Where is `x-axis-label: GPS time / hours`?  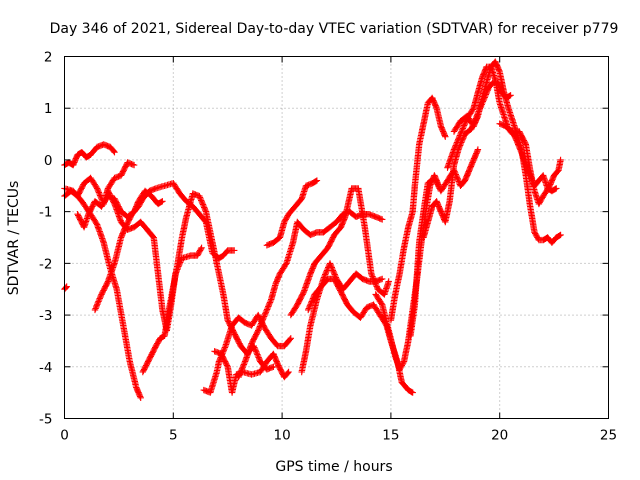
x-axis-label: GPS time / hours is located at coordinates (333, 467).